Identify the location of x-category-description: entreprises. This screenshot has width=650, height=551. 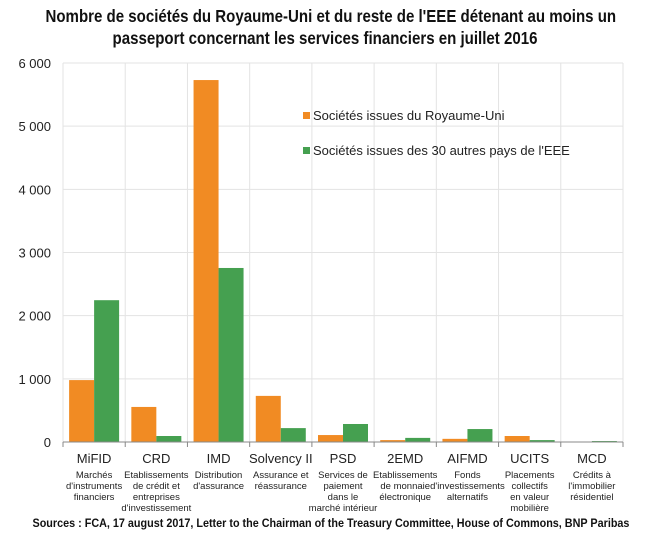
(156, 497).